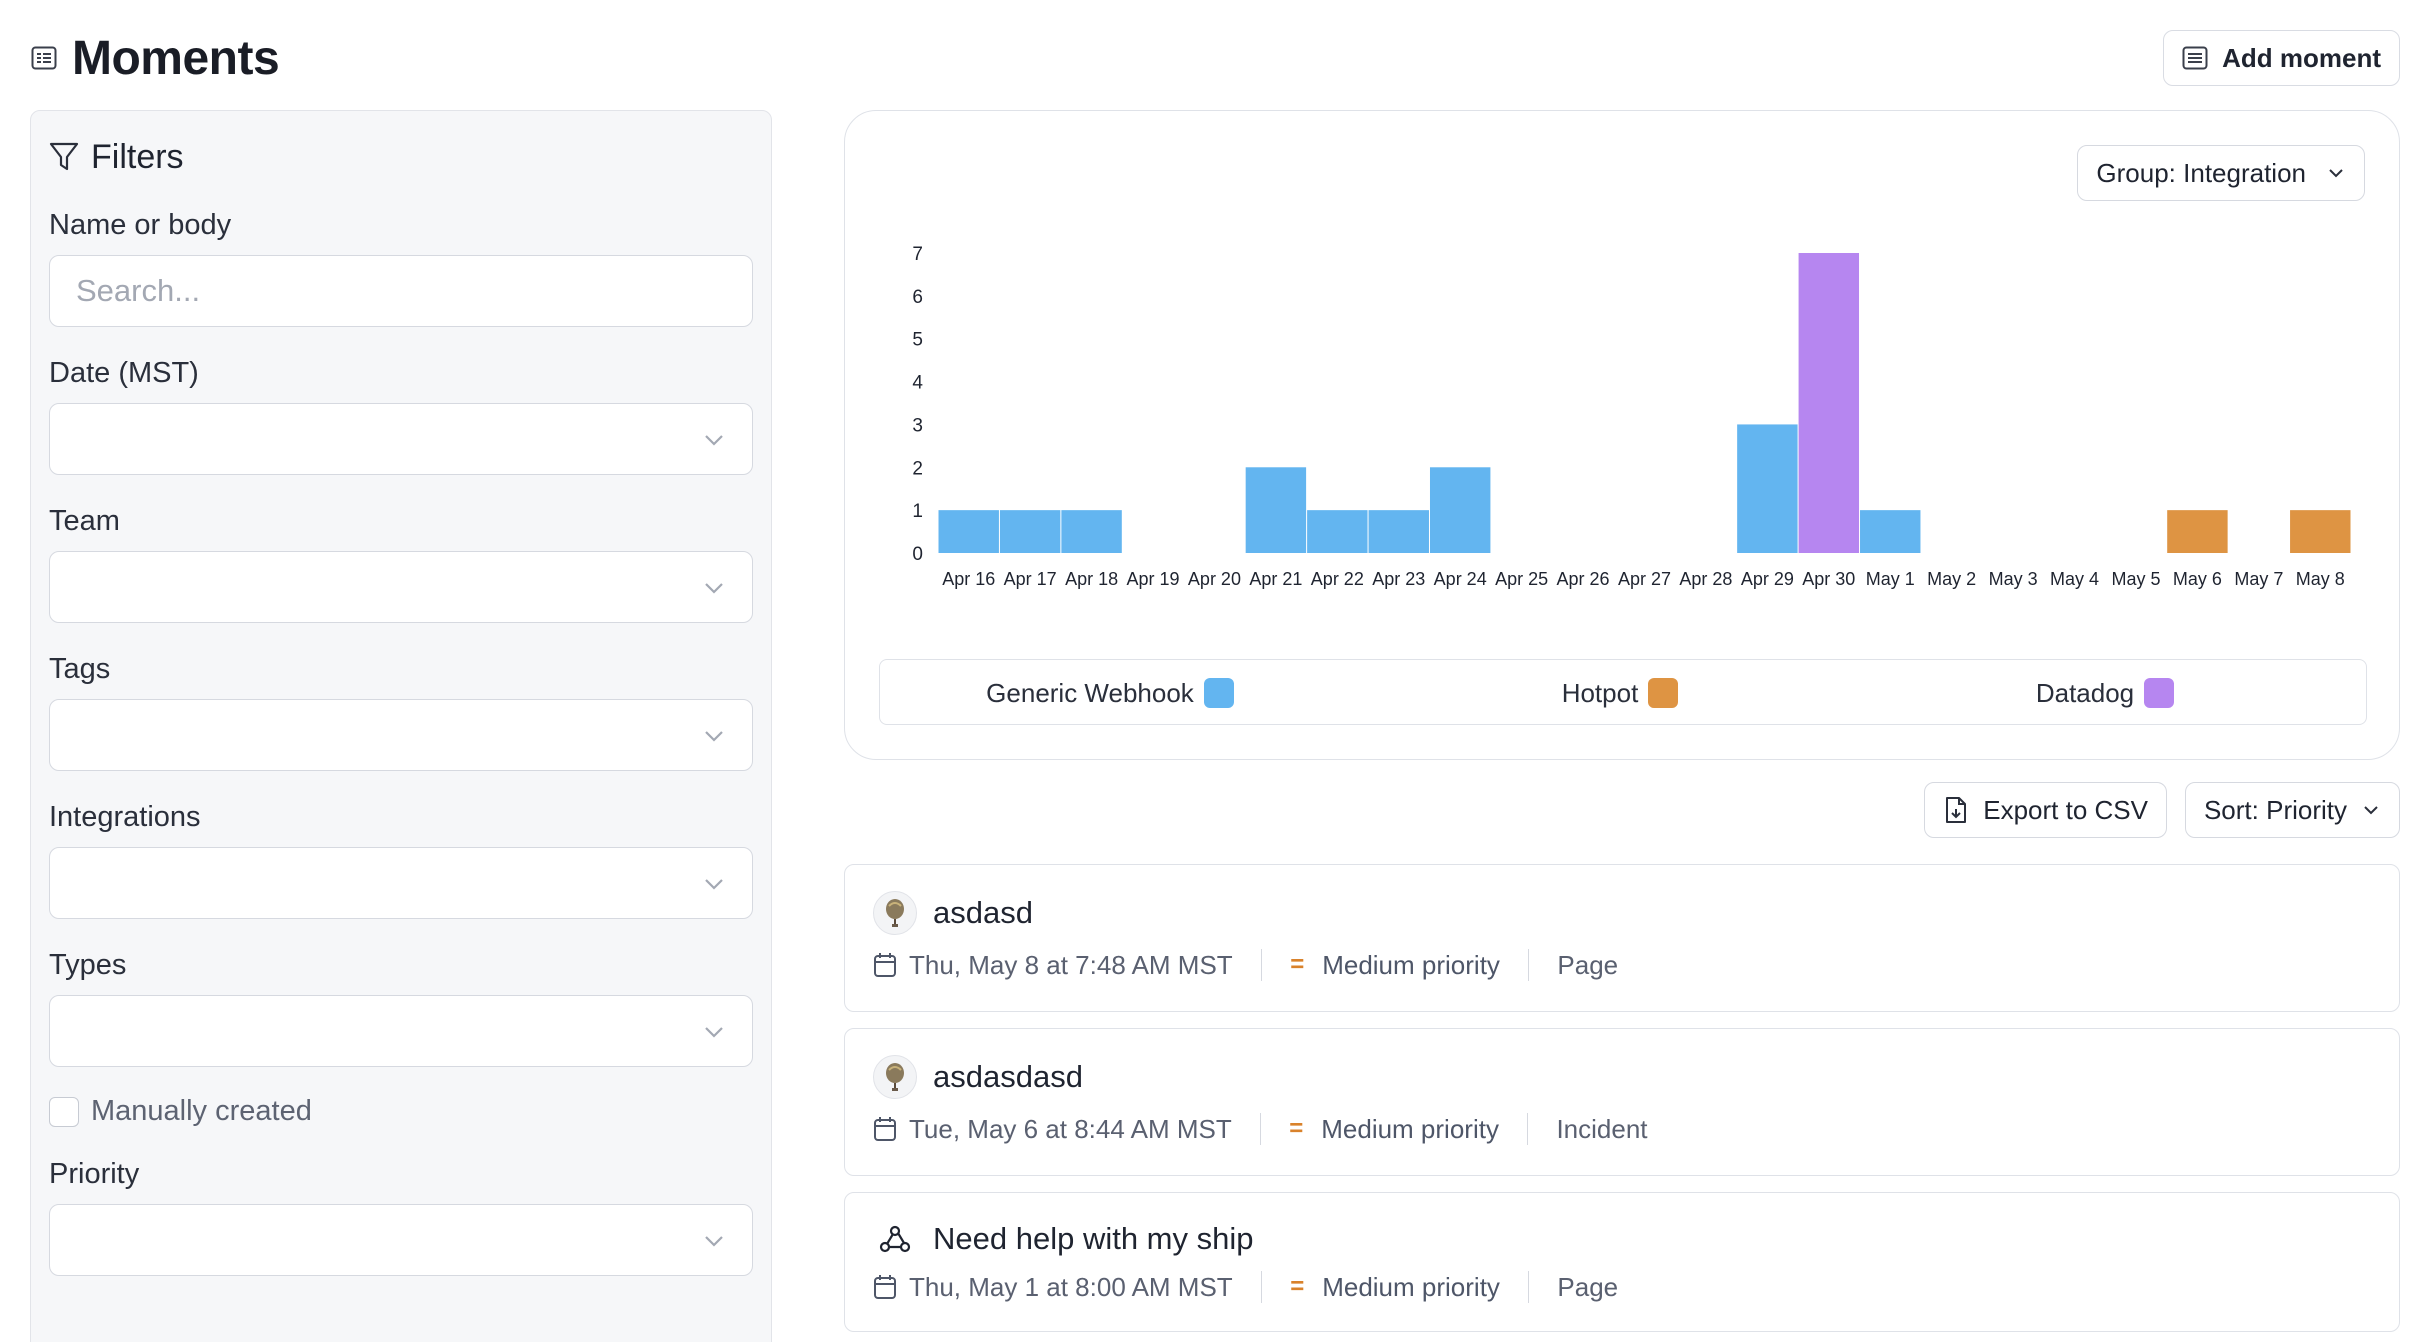  I want to click on y-tick-label: 7, so click(917, 254).